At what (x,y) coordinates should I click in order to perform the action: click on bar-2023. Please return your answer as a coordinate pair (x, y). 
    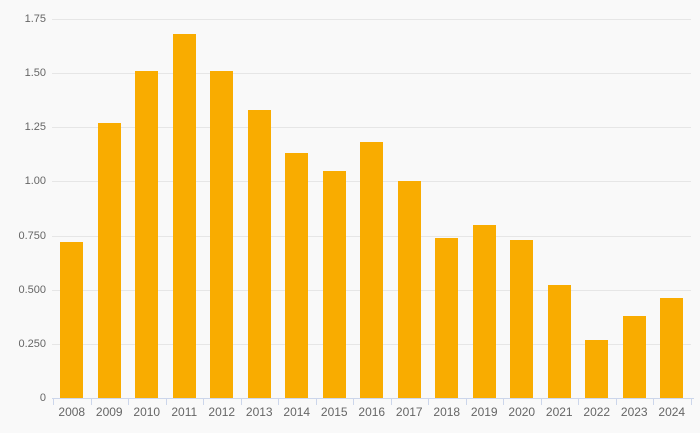
    Looking at the image, I should click on (634, 357).